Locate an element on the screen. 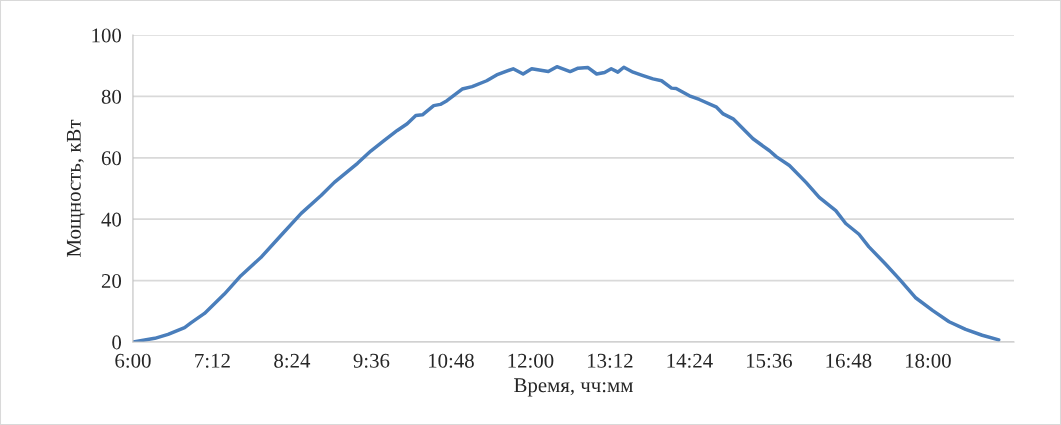 The width and height of the screenshot is (1061, 425). x-tick-label: 14:24 is located at coordinates (690, 360).